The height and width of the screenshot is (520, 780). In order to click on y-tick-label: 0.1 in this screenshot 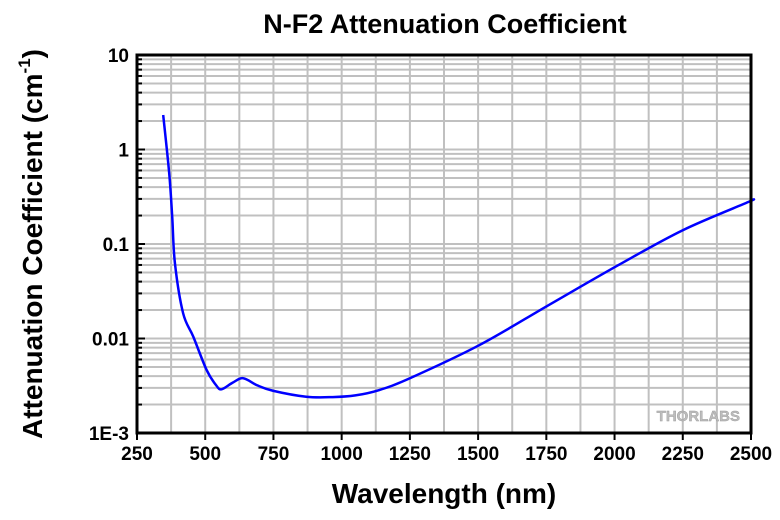, I will do `click(116, 245)`.